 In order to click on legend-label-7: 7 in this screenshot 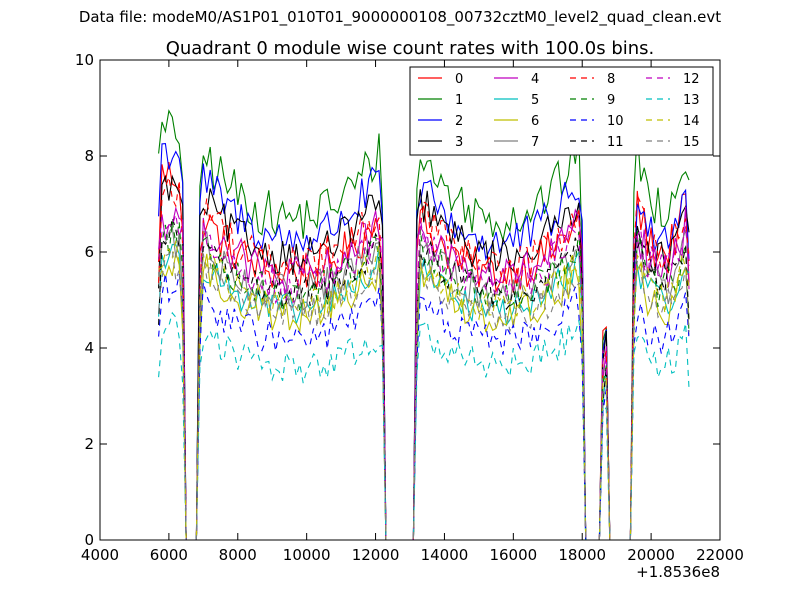, I will do `click(535, 142)`.